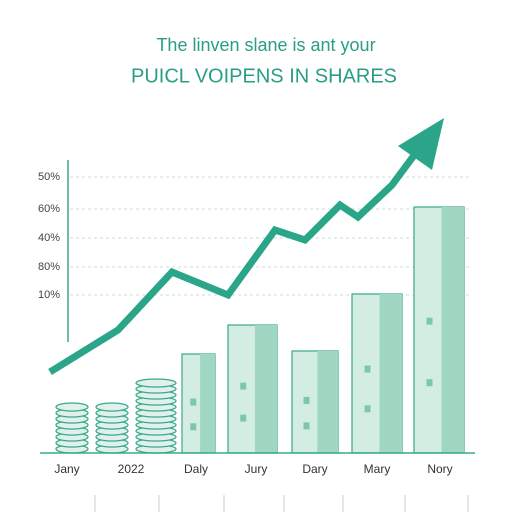 The width and height of the screenshot is (512, 512). I want to click on x-label: Jany, so click(66, 469).